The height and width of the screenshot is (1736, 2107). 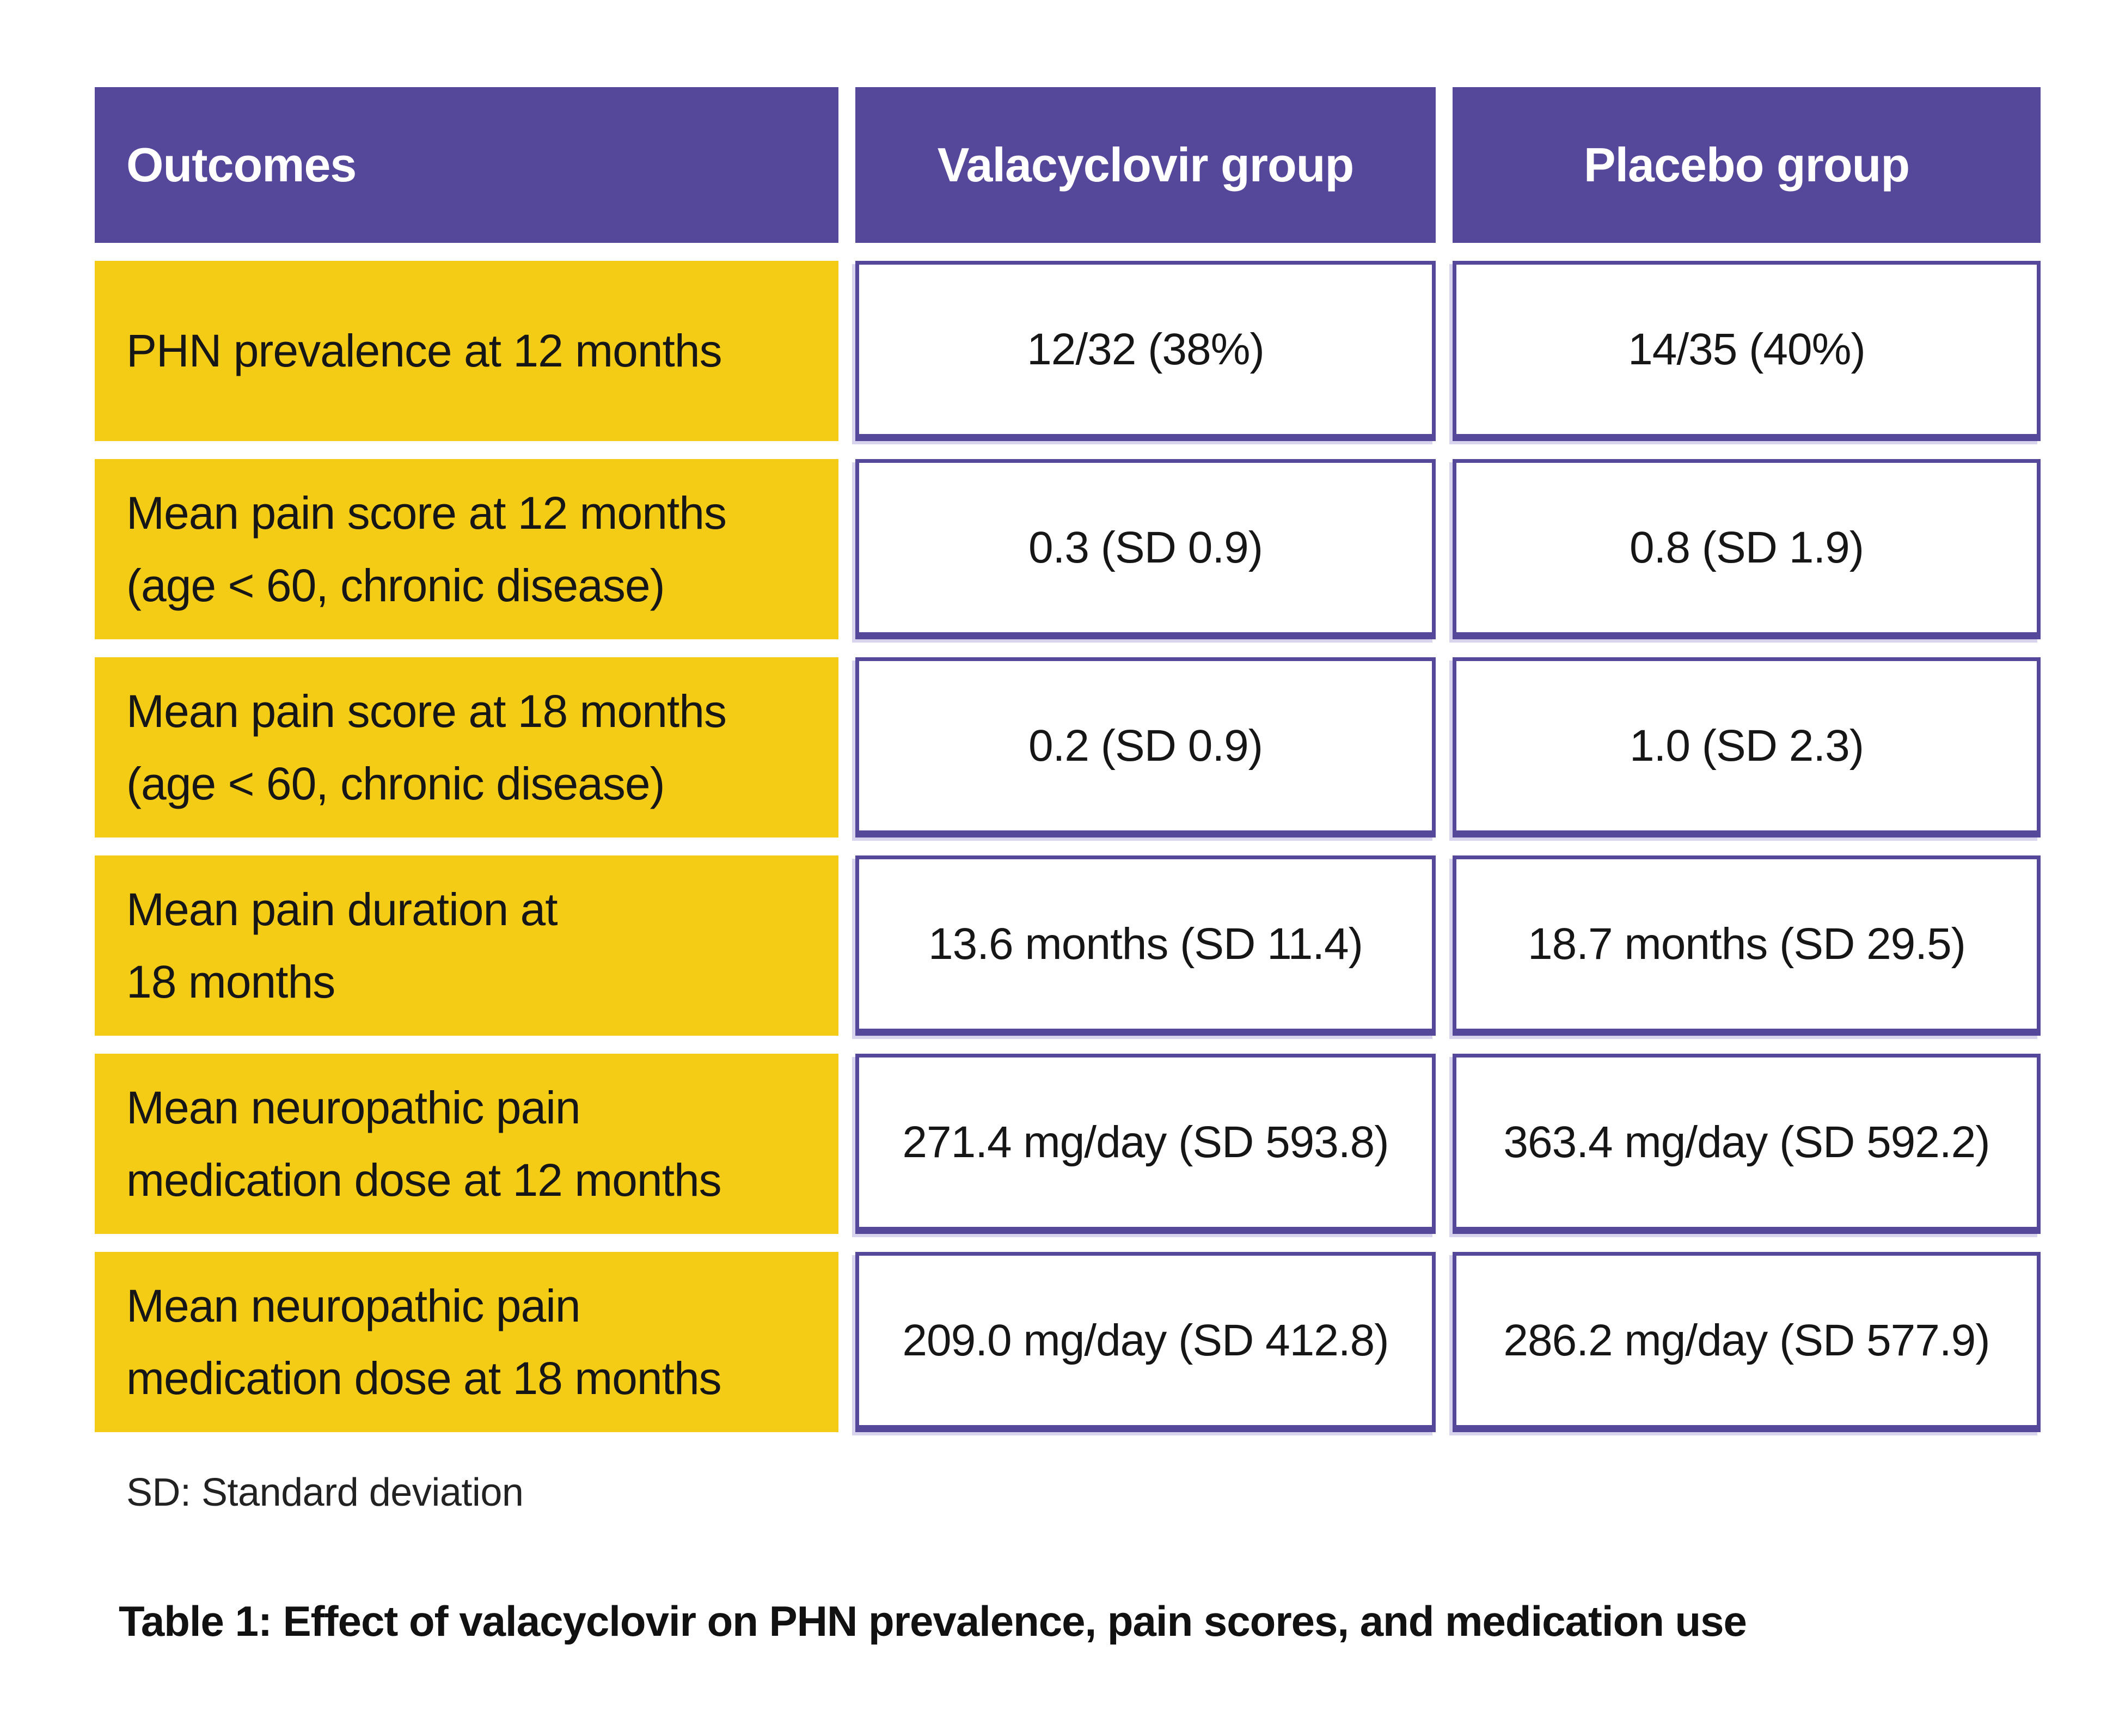 I want to click on valacyclovir-value-pain-score-12-months: 0.3 (SD 0.9), so click(x=1145, y=549).